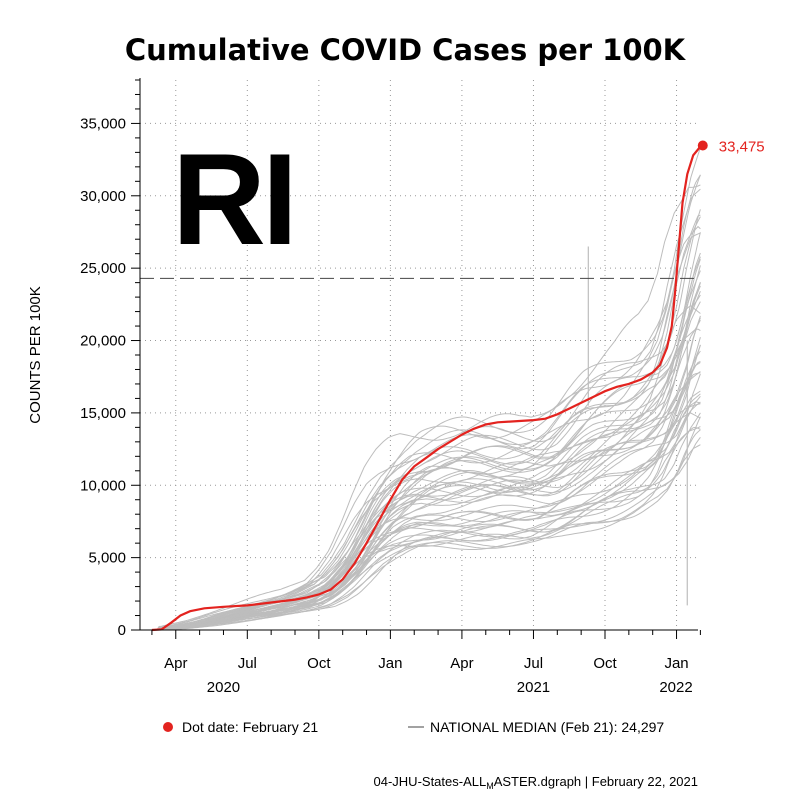 Image resolution: width=800 pixels, height=800 pixels. What do you see at coordinates (742, 146) in the screenshot?
I see `highlight-end-label: 33,475` at bounding box center [742, 146].